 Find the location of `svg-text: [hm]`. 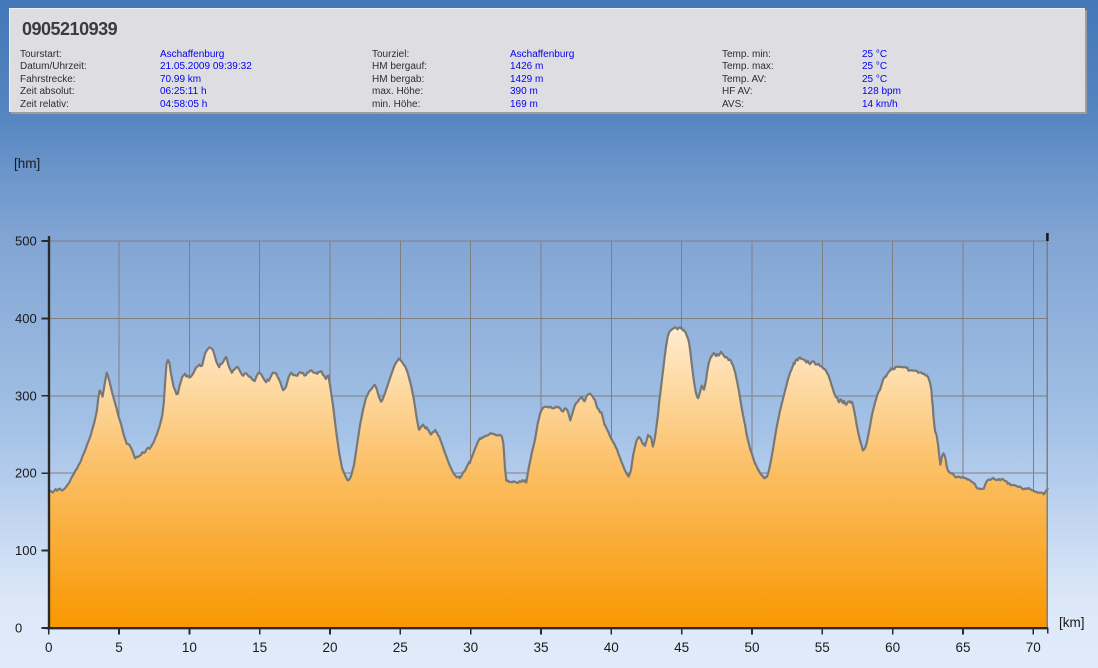

svg-text: [hm] is located at coordinates (27, 163).